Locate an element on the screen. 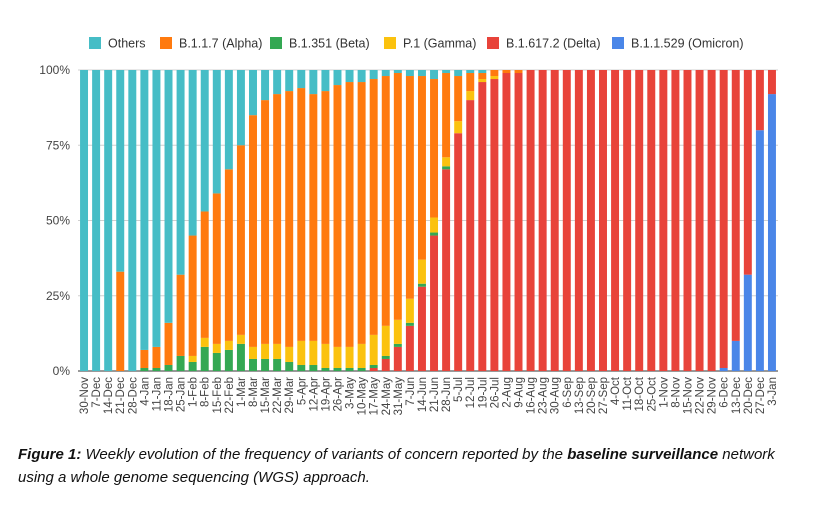 The image size is (814, 518). x-tick-label: 4-Jan is located at coordinates (145, 391).